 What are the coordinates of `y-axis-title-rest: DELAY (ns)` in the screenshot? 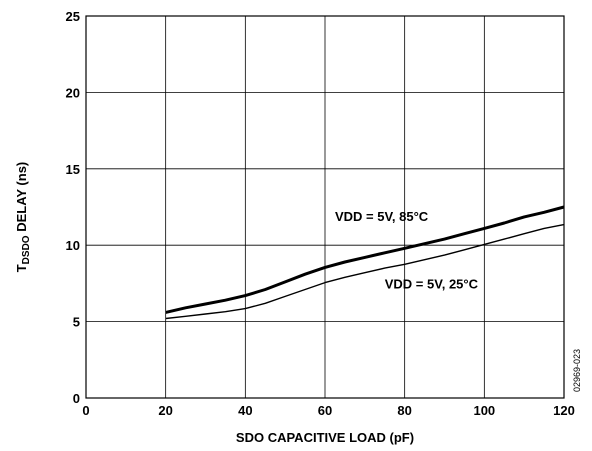 It's located at (21, 199).